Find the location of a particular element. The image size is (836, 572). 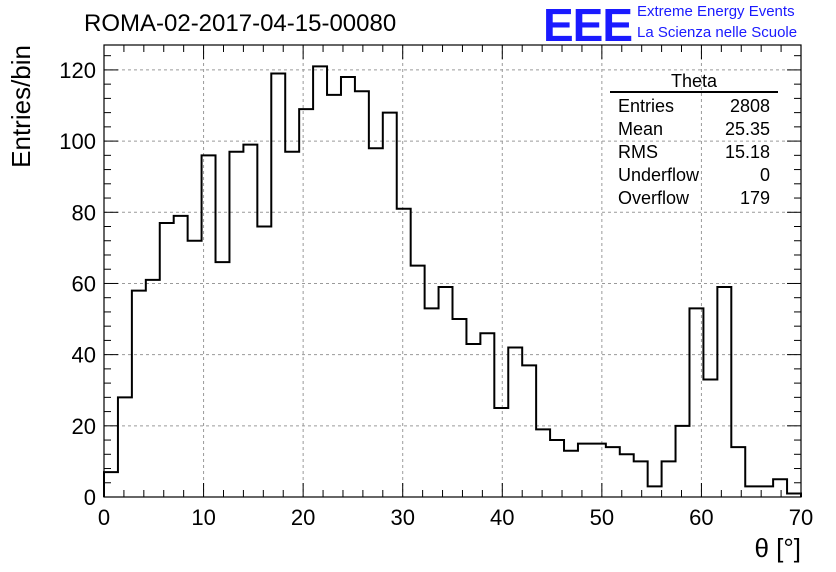

logo-line-2: La Scienza nelle Scuole is located at coordinates (717, 32).